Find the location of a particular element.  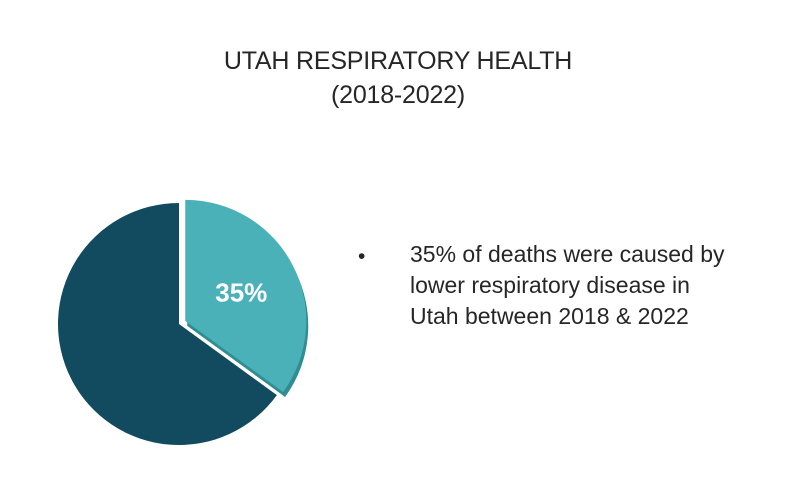

pie-slice-0: 35% is located at coordinates (247, 298).